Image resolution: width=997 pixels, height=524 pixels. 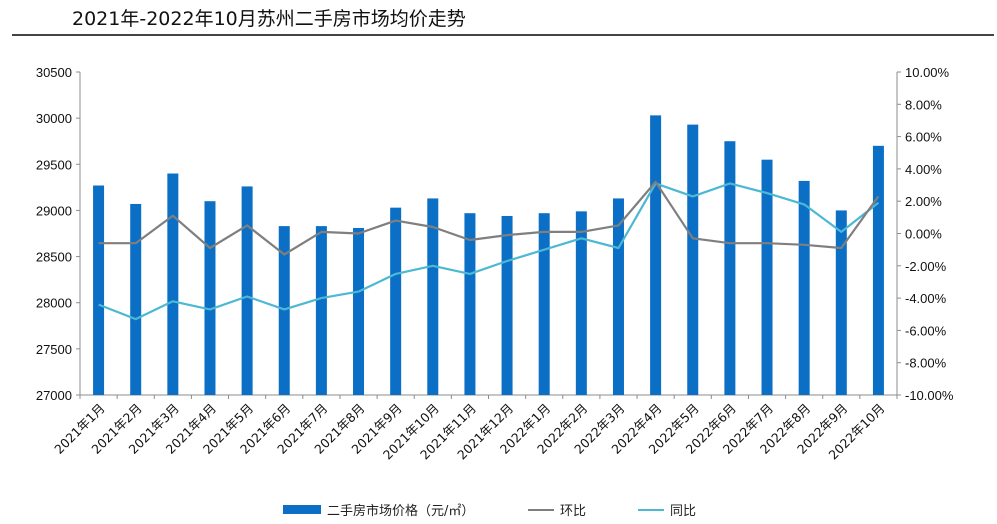 I want to click on legend-label-price: 二手房市场价格（元/㎡）, so click(x=401, y=511).